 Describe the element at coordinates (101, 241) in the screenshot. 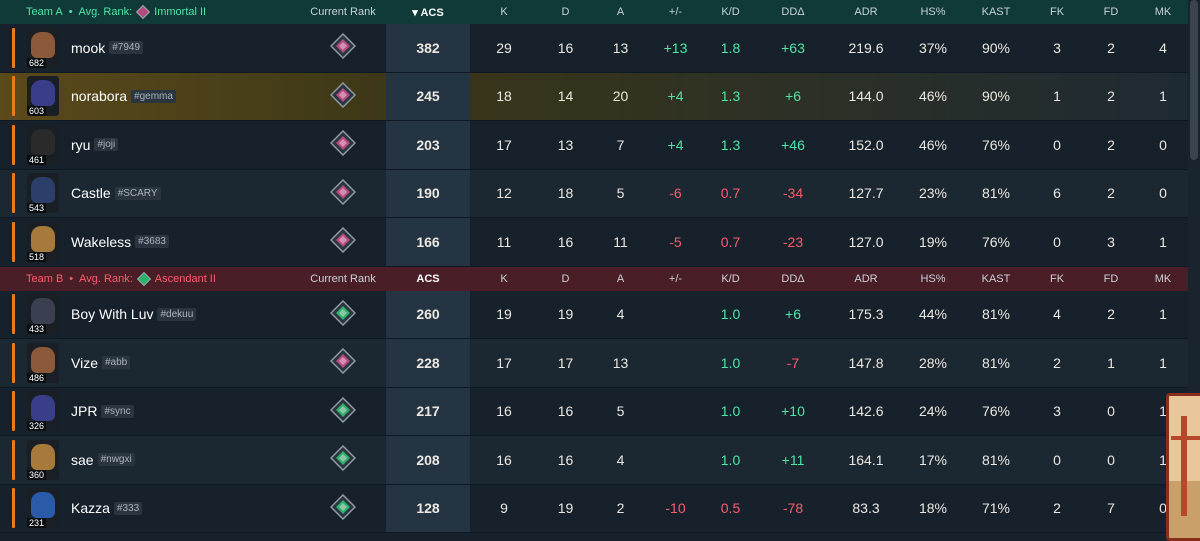

I see `player-name: Wakeless` at that location.